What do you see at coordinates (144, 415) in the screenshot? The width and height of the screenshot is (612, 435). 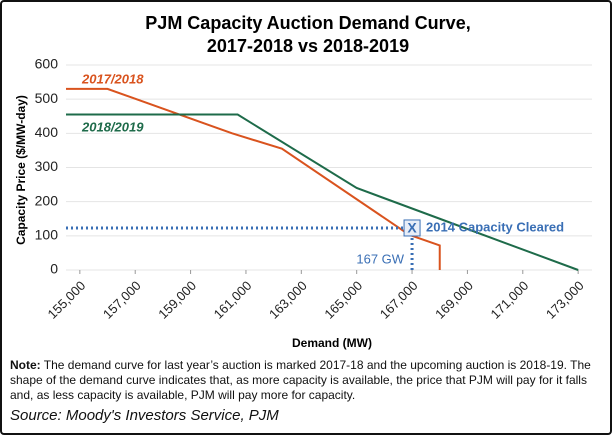 I see `source: Source: Moody's Investors Service, PJM` at bounding box center [144, 415].